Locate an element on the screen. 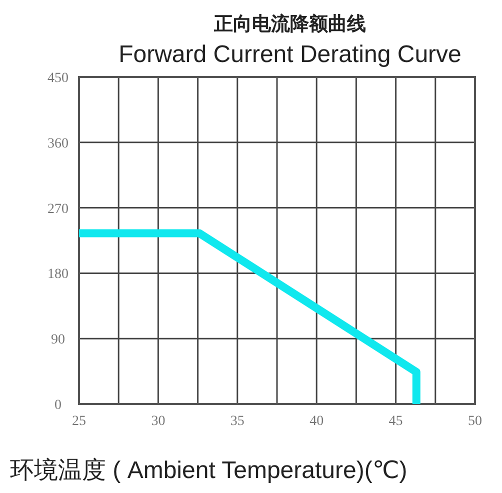 The width and height of the screenshot is (502, 493). y-tick-label: 450 is located at coordinates (58, 78).